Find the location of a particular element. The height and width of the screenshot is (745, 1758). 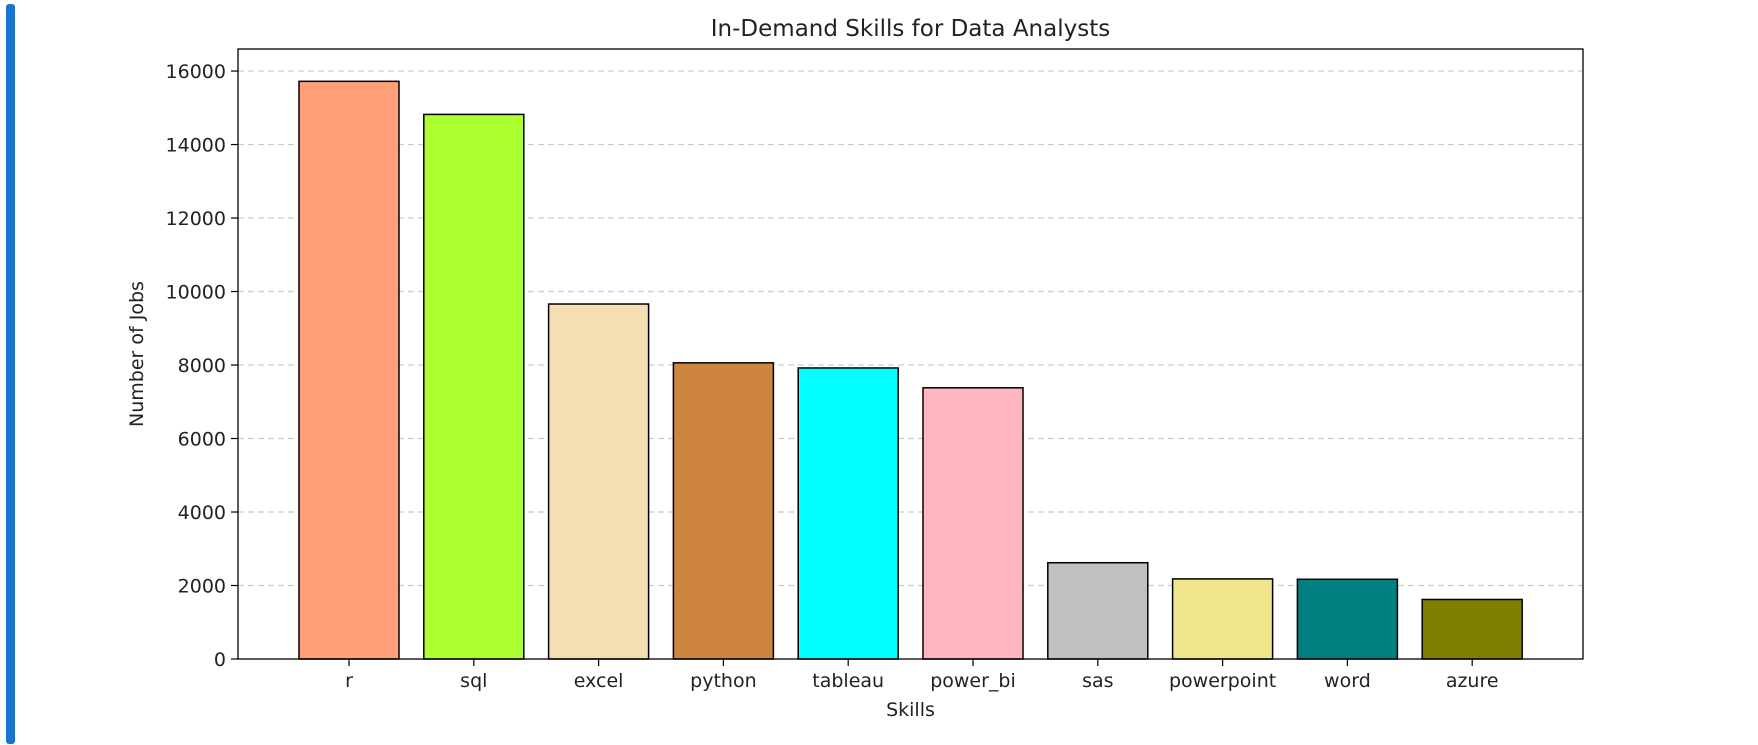

y-tick-label: 2000 is located at coordinates (202, 587).